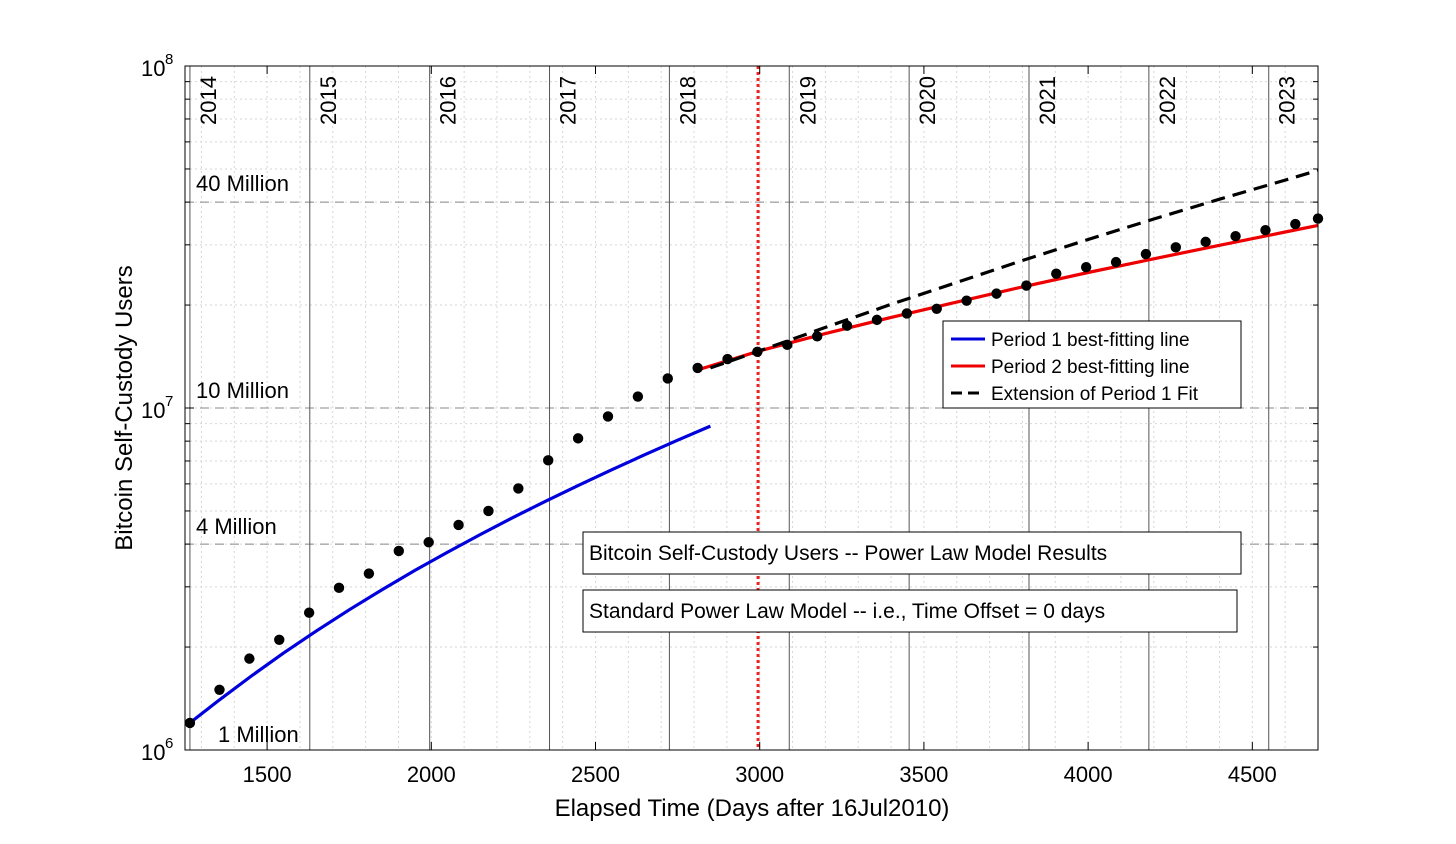  What do you see at coordinates (450, 574) in the screenshot?
I see `period1-line` at bounding box center [450, 574].